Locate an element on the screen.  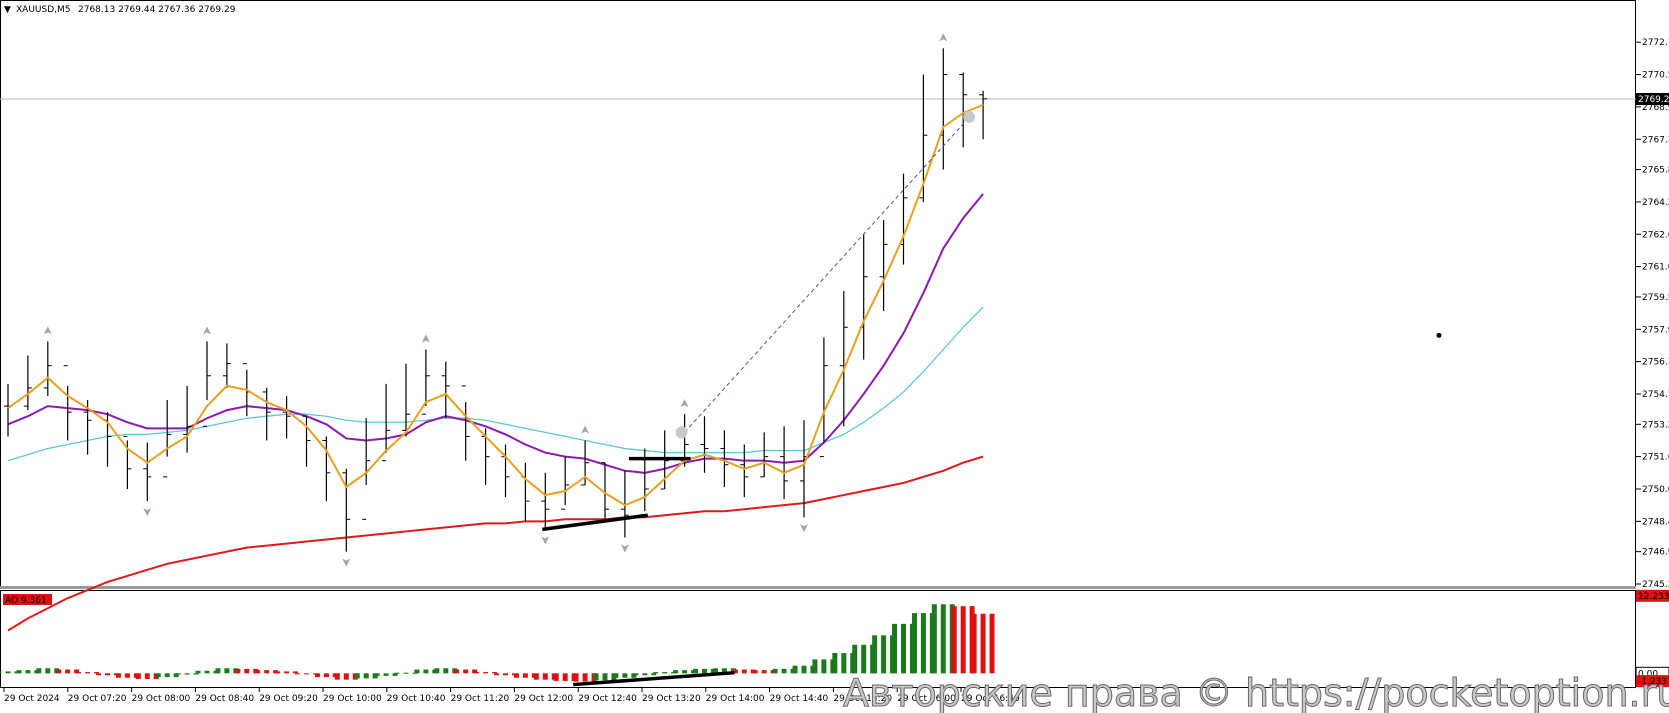
divergence-trendline is located at coordinates (595, 522).